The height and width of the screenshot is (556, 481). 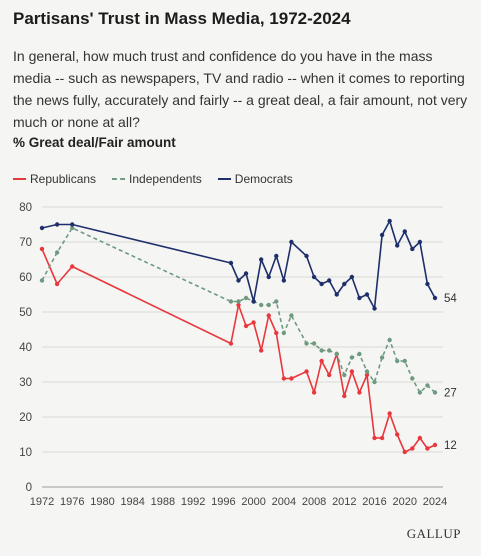 What do you see at coordinates (42, 280) in the screenshot?
I see `data-point-independents-1972` at bounding box center [42, 280].